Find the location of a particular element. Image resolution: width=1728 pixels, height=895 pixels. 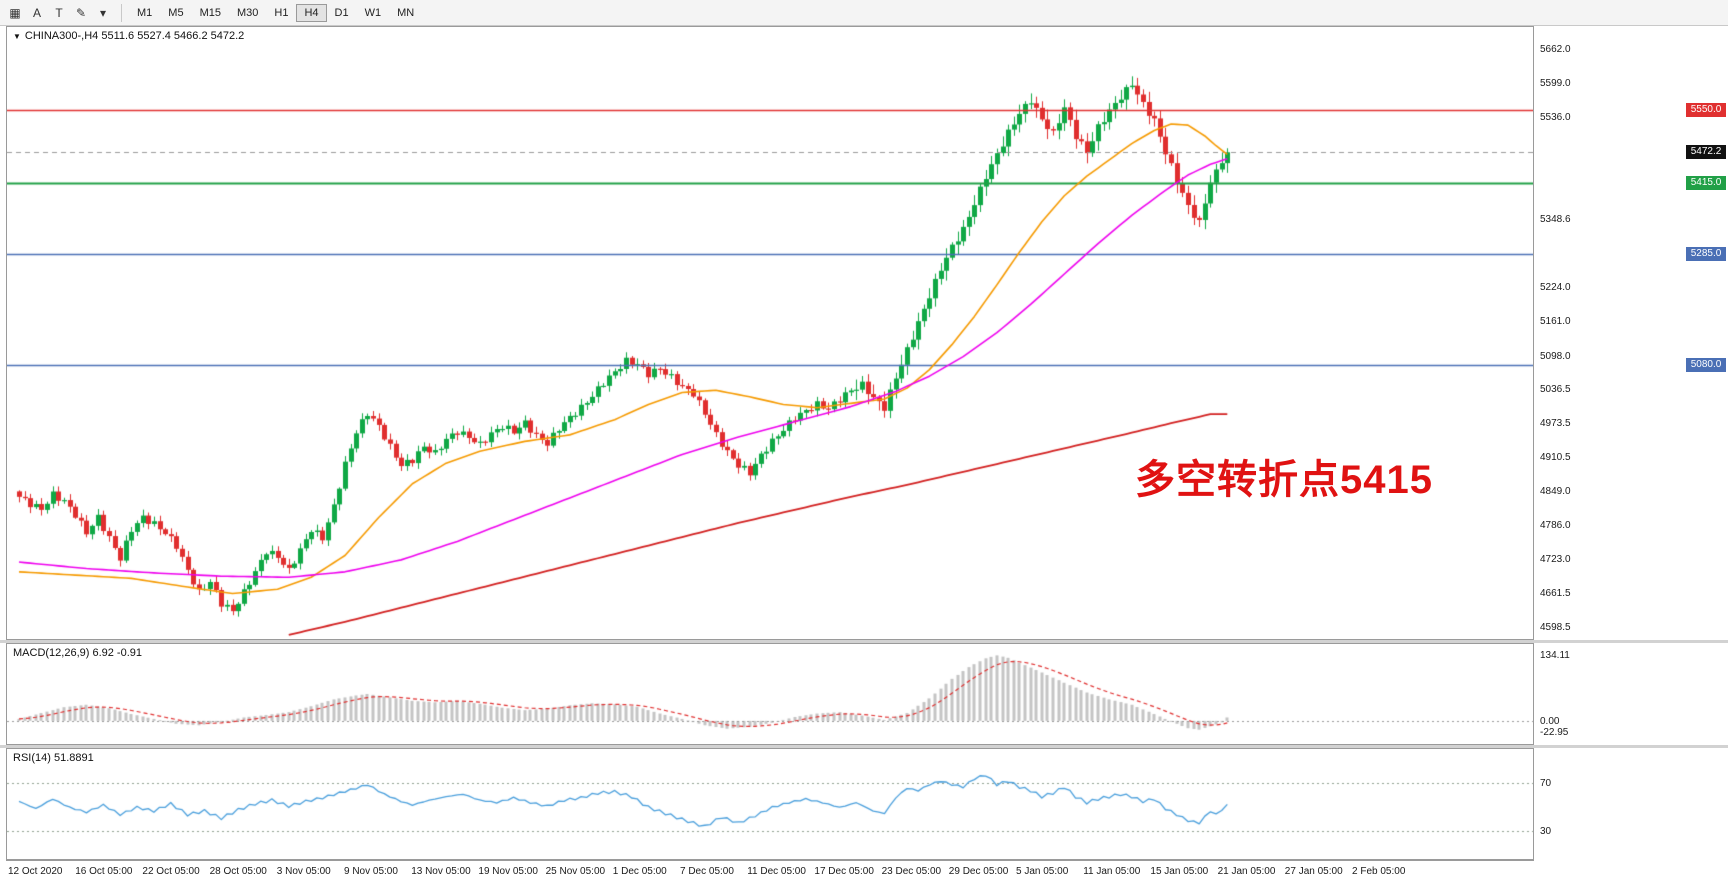

price-axis-tick: 5599.0 is located at coordinates (1555, 84).